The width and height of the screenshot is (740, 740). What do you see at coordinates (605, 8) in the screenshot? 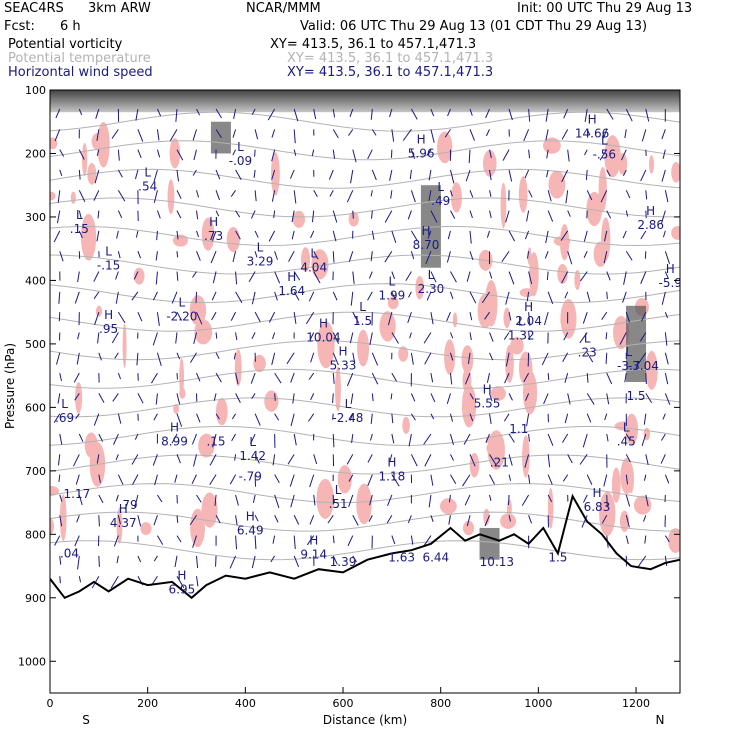
I see `init-label: Init: 00 UTC Thu 29 Aug 13` at bounding box center [605, 8].